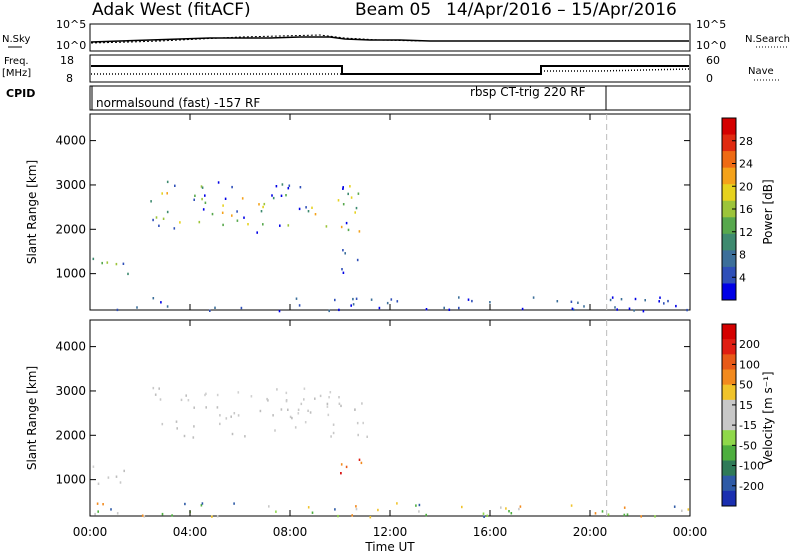 The image size is (800, 554). Describe the element at coordinates (390, 37) in the screenshot. I see `nsky-panel-frame` at that location.